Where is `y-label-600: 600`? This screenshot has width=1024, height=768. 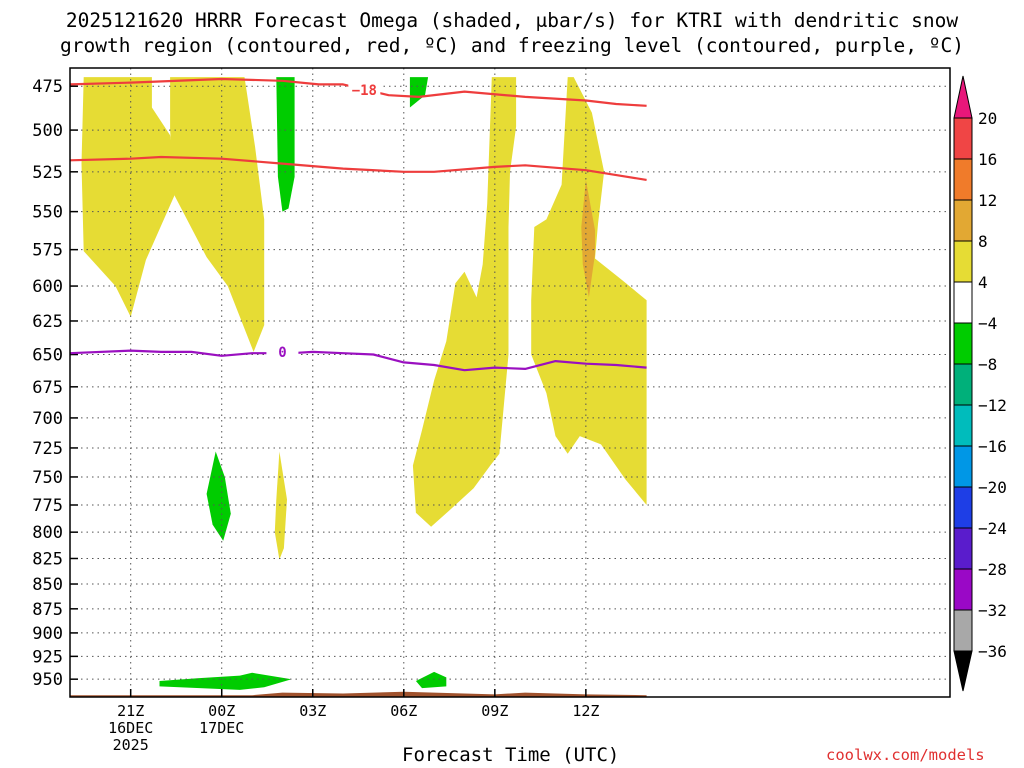 y-label-600: 600 is located at coordinates (47, 287).